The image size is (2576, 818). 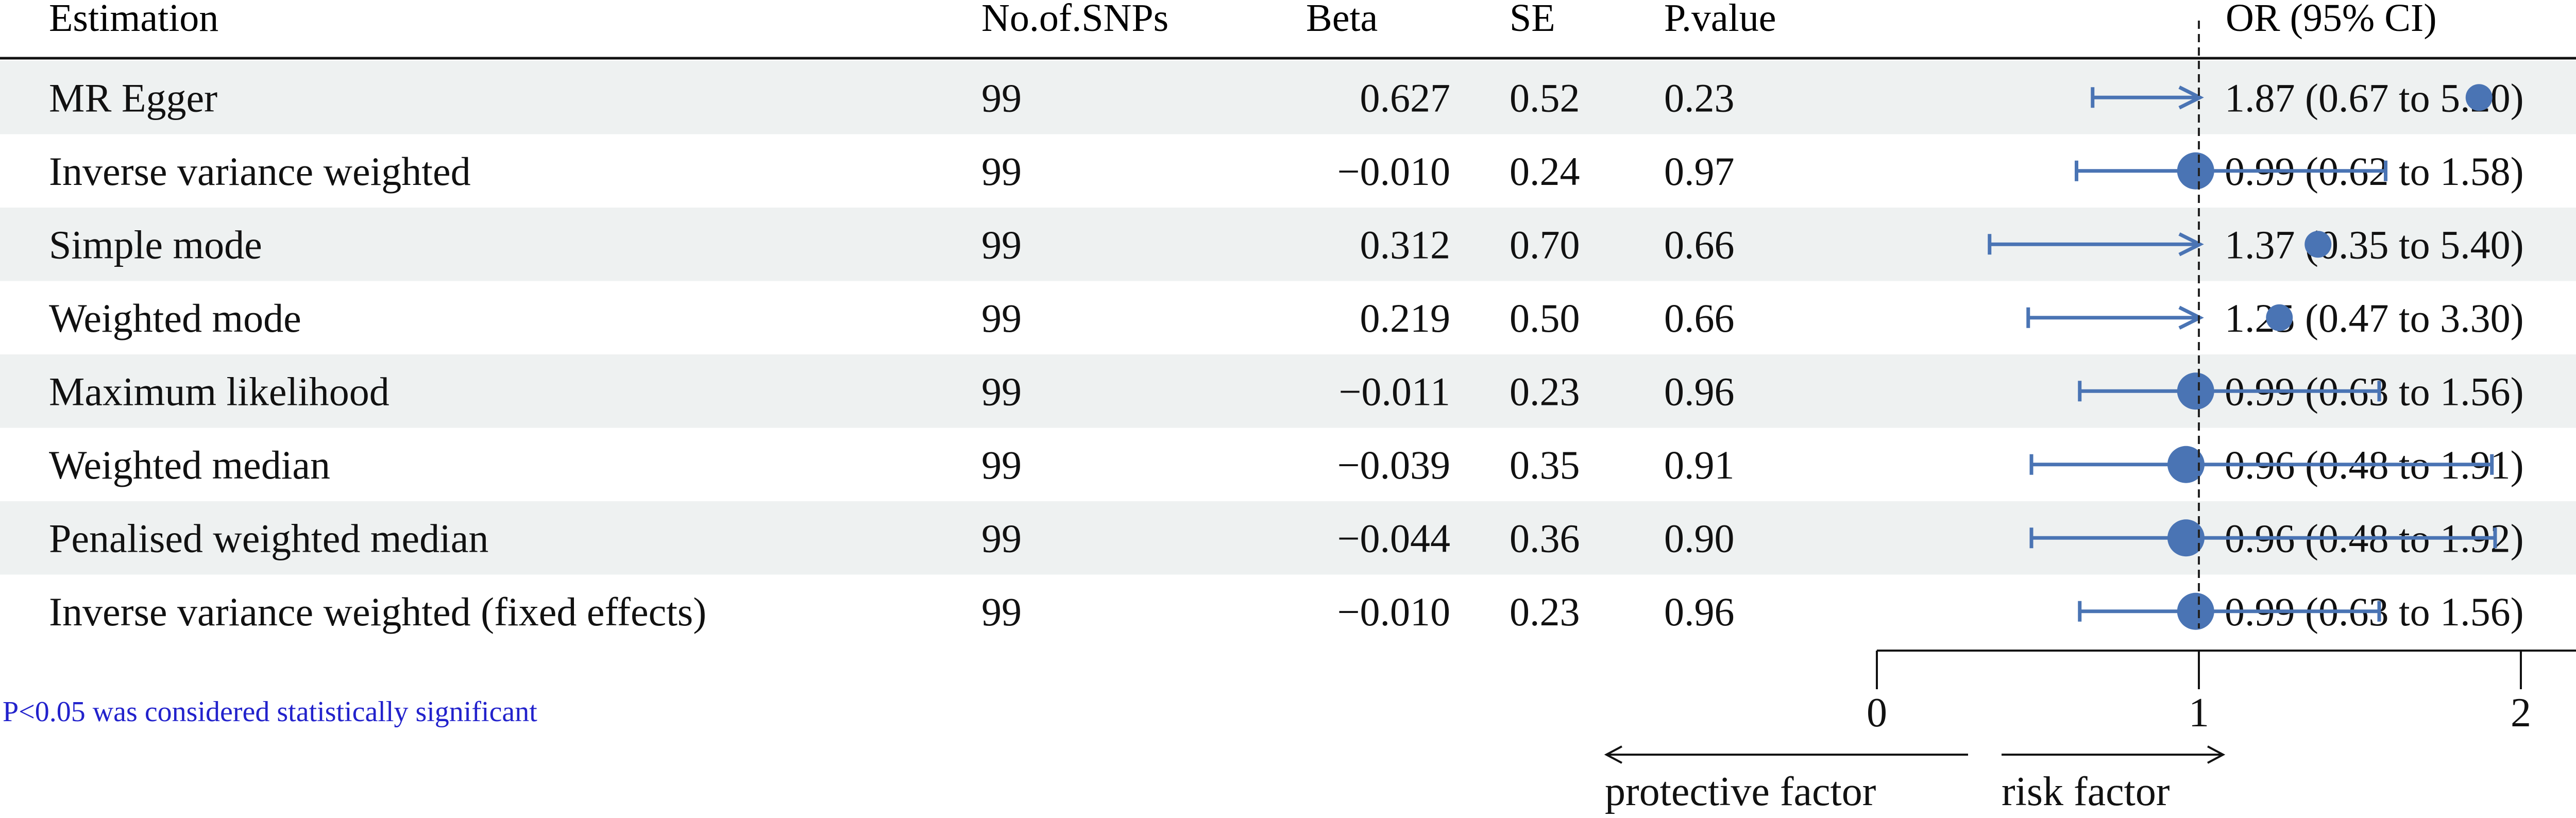 I want to click on x-tick-label: 1, so click(x=2199, y=713).